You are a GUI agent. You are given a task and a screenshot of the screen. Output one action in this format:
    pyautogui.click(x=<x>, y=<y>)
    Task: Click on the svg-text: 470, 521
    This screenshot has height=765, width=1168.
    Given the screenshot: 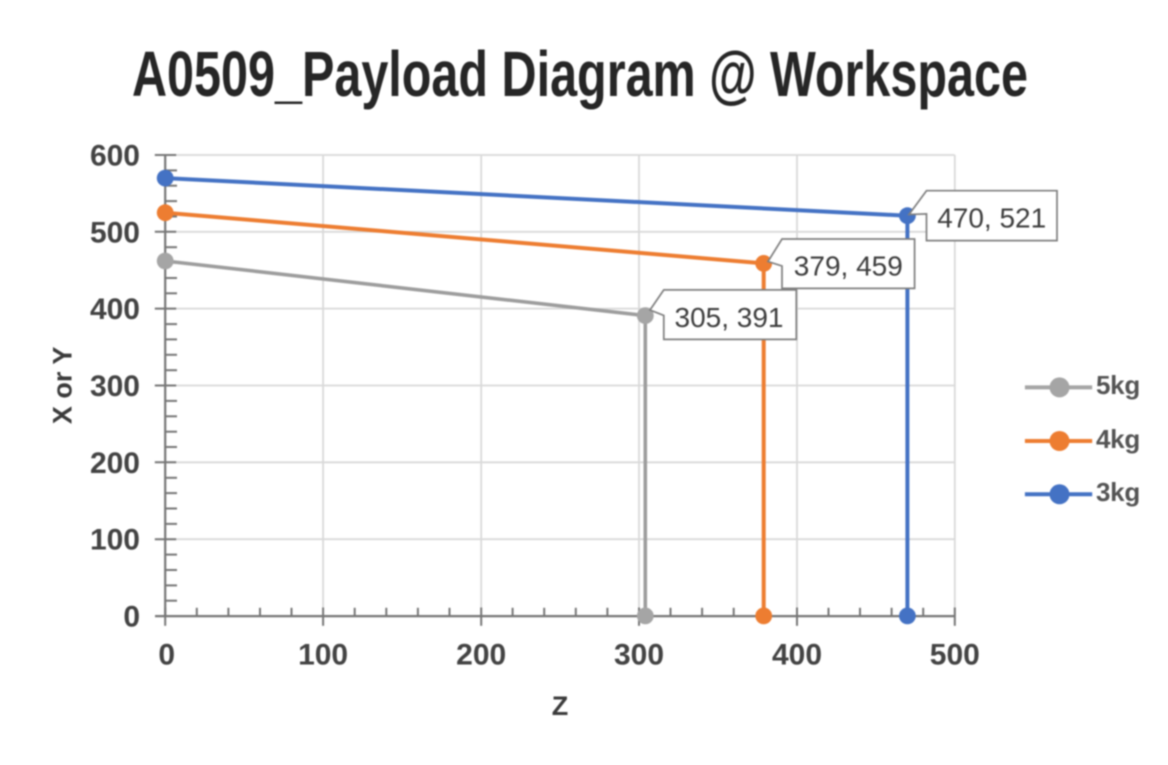 What is the action you would take?
    pyautogui.click(x=991, y=217)
    